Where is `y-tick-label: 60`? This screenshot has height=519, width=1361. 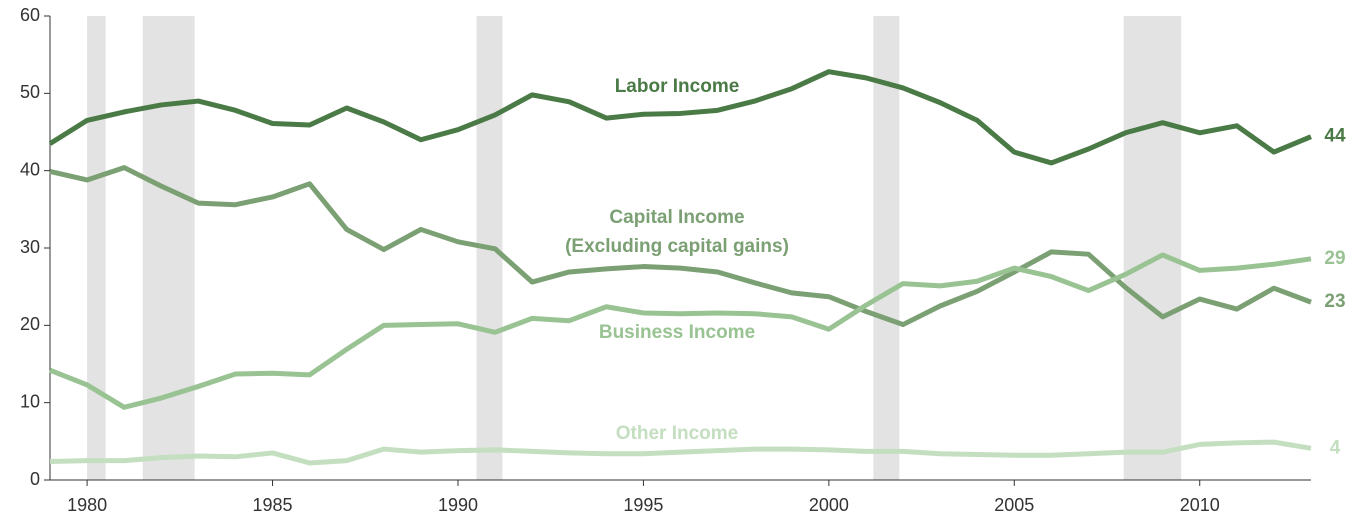
y-tick-label: 60 is located at coordinates (30, 15).